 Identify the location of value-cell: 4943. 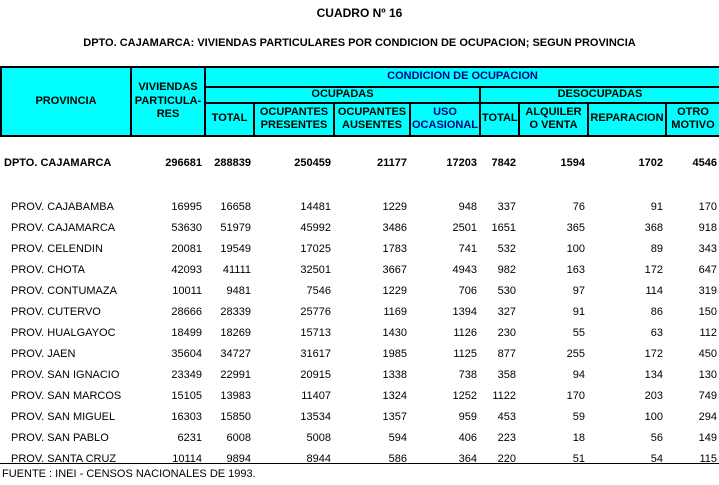
(445, 270).